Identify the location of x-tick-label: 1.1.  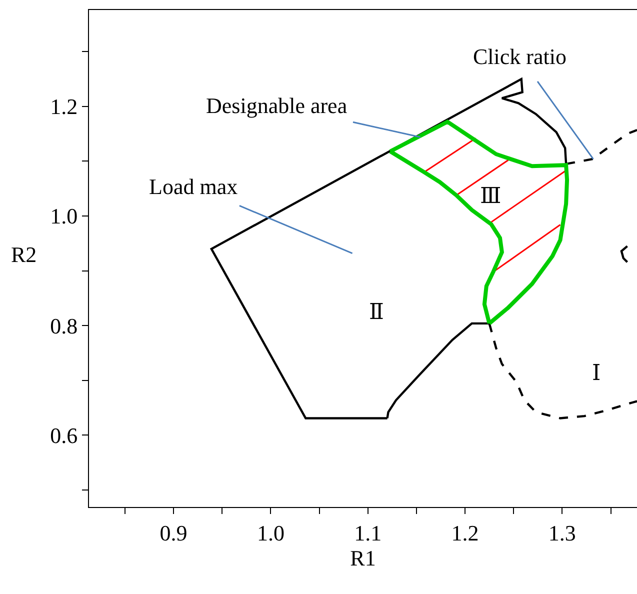
(368, 533).